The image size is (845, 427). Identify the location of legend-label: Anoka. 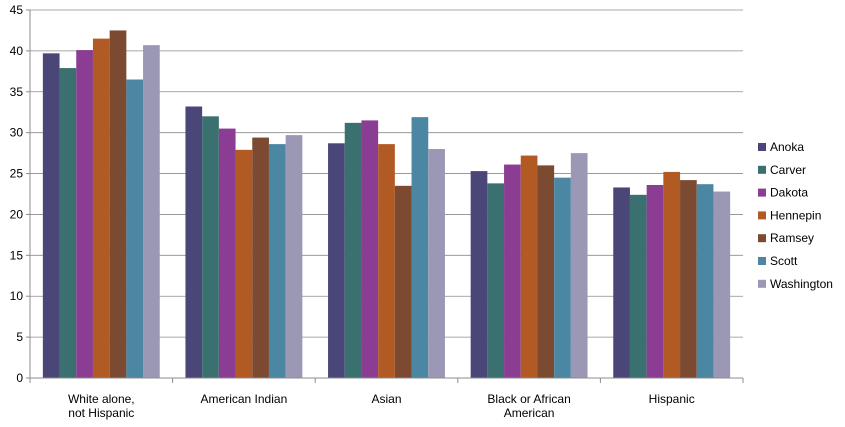
(787, 147).